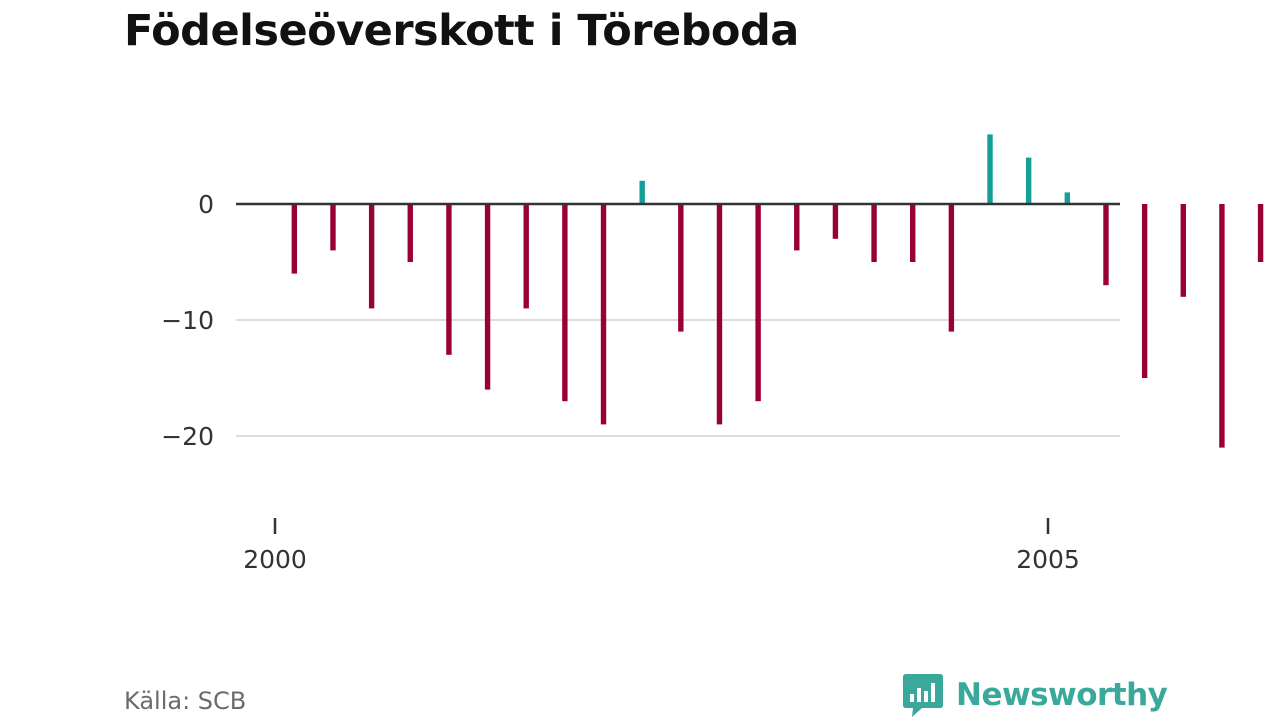  Describe the element at coordinates (1062, 695) in the screenshot. I see `brand-name: Newsworthy` at that location.